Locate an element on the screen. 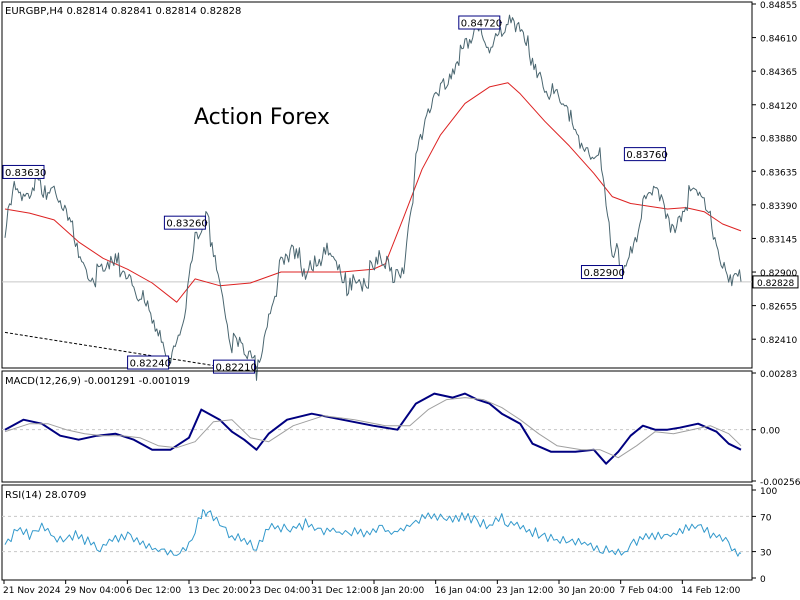 The image size is (800, 600). annotation-0: 0.83630 is located at coordinates (24, 171).